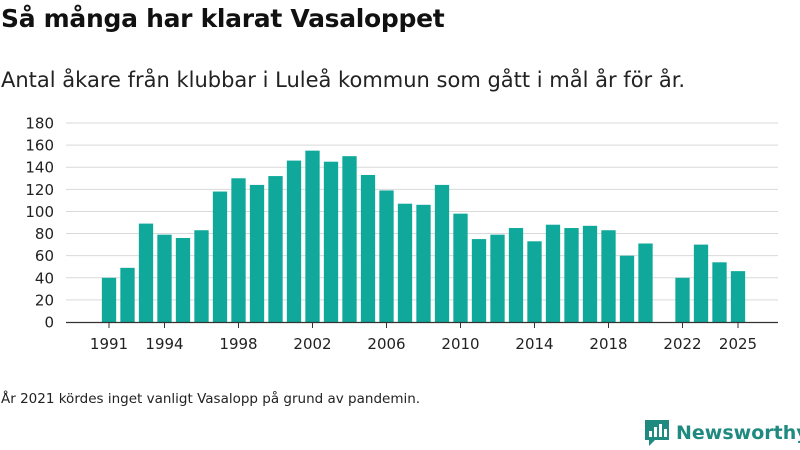 The image size is (800, 450). I want to click on x-tick-label: 1998, so click(238, 344).